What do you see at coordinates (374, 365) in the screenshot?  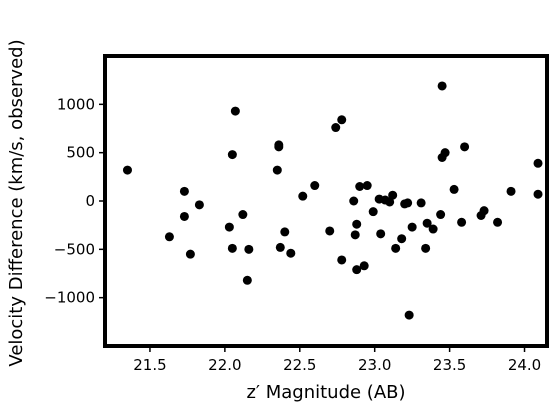 I see `x-tick-label: 23.0` at bounding box center [374, 365].